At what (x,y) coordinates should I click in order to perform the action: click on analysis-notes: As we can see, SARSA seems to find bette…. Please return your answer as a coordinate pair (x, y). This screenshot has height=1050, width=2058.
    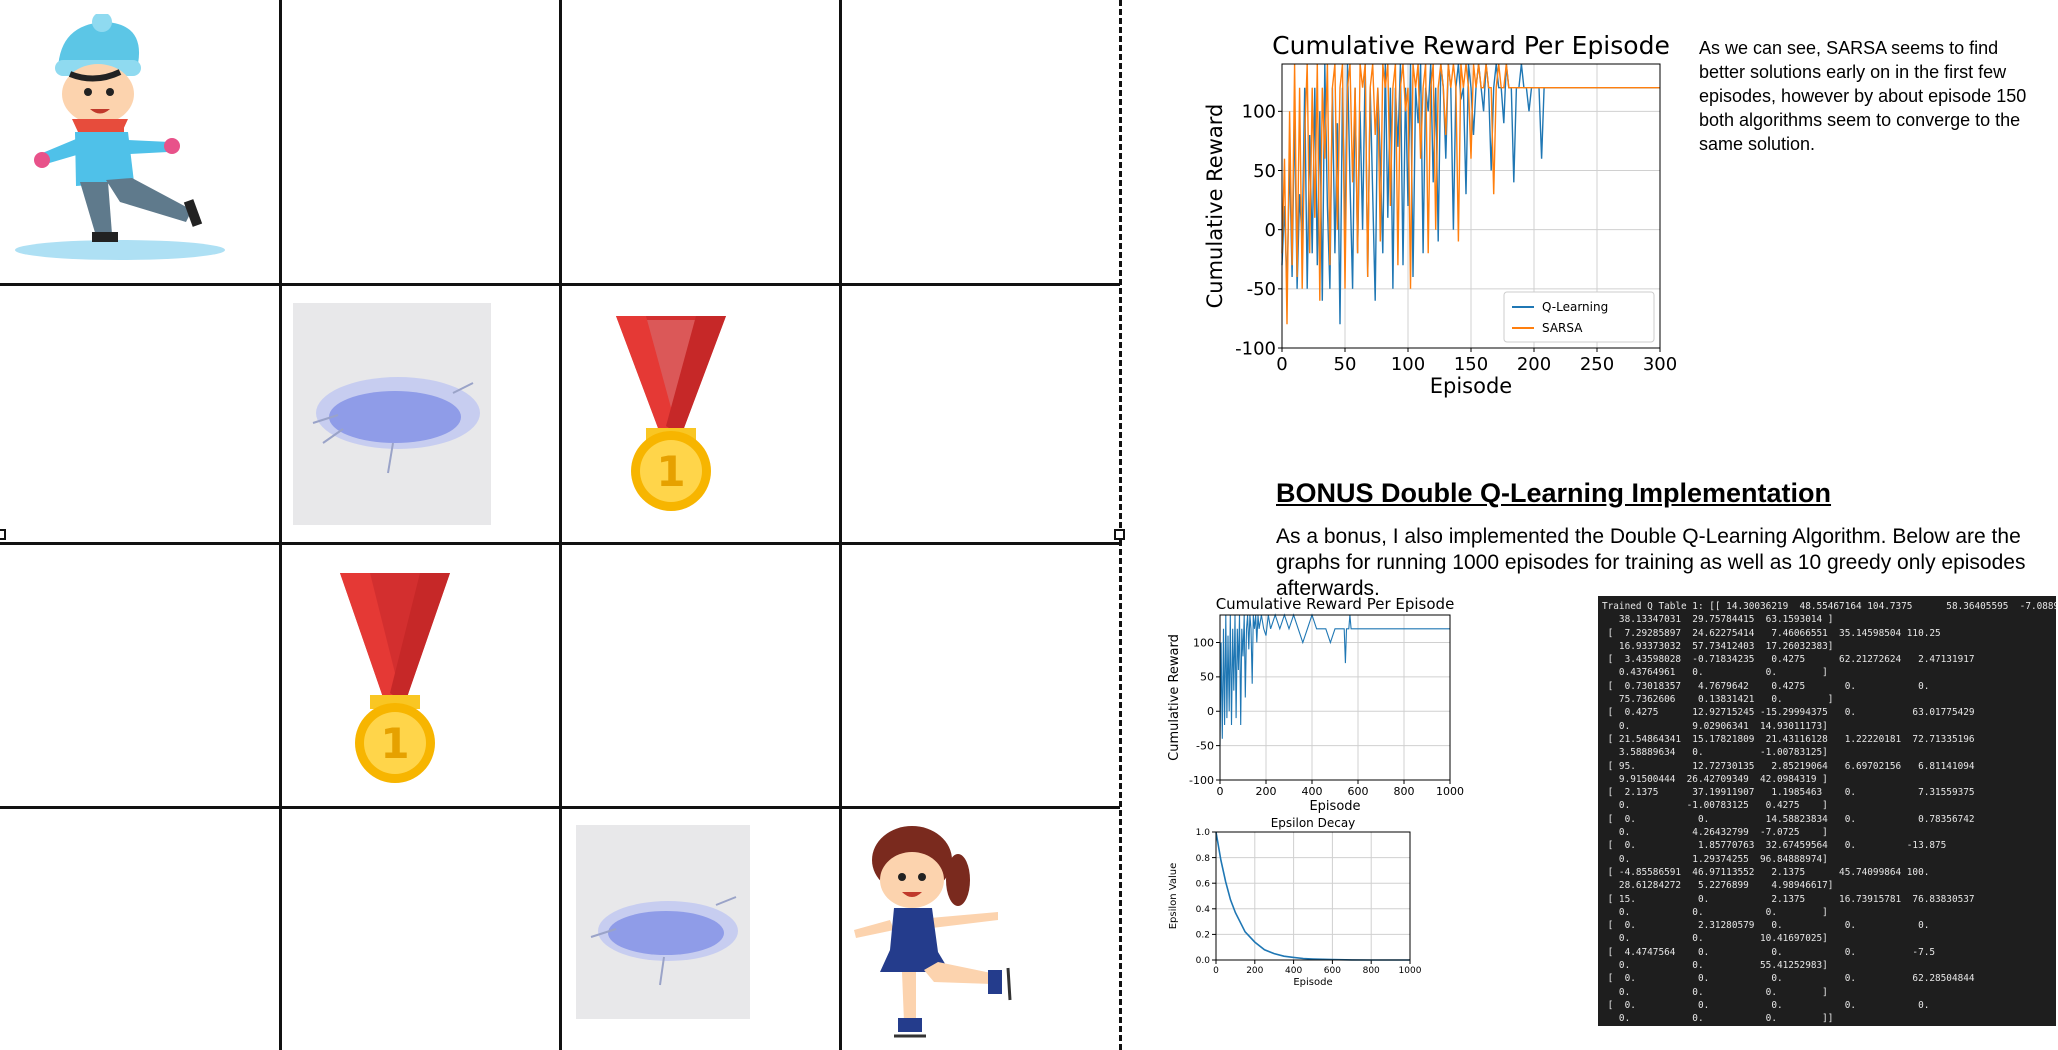
    Looking at the image, I should click on (1863, 96).